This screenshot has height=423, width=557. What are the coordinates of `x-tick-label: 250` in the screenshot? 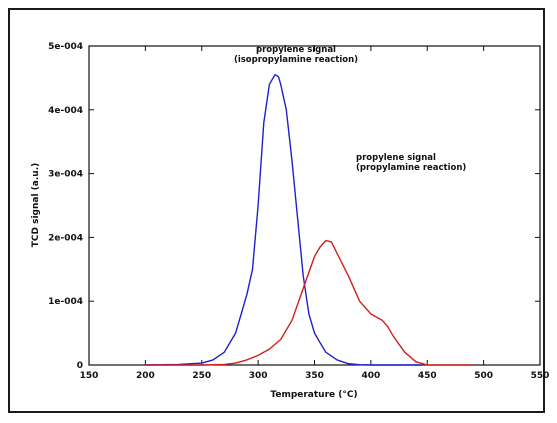 It's located at (201, 376).